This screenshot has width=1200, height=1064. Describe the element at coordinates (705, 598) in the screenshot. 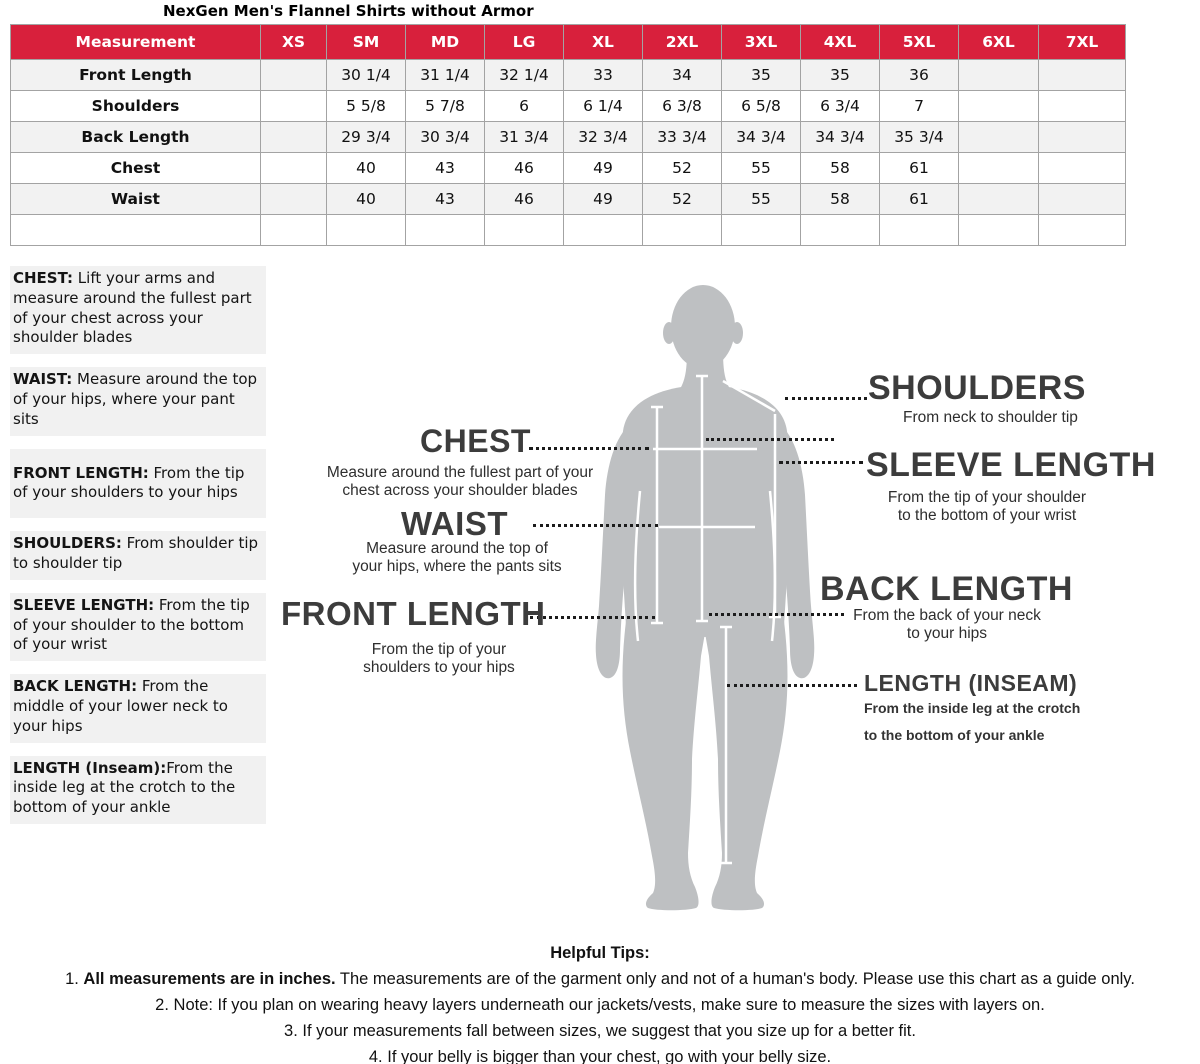

I see `male-body-silhouette` at that location.